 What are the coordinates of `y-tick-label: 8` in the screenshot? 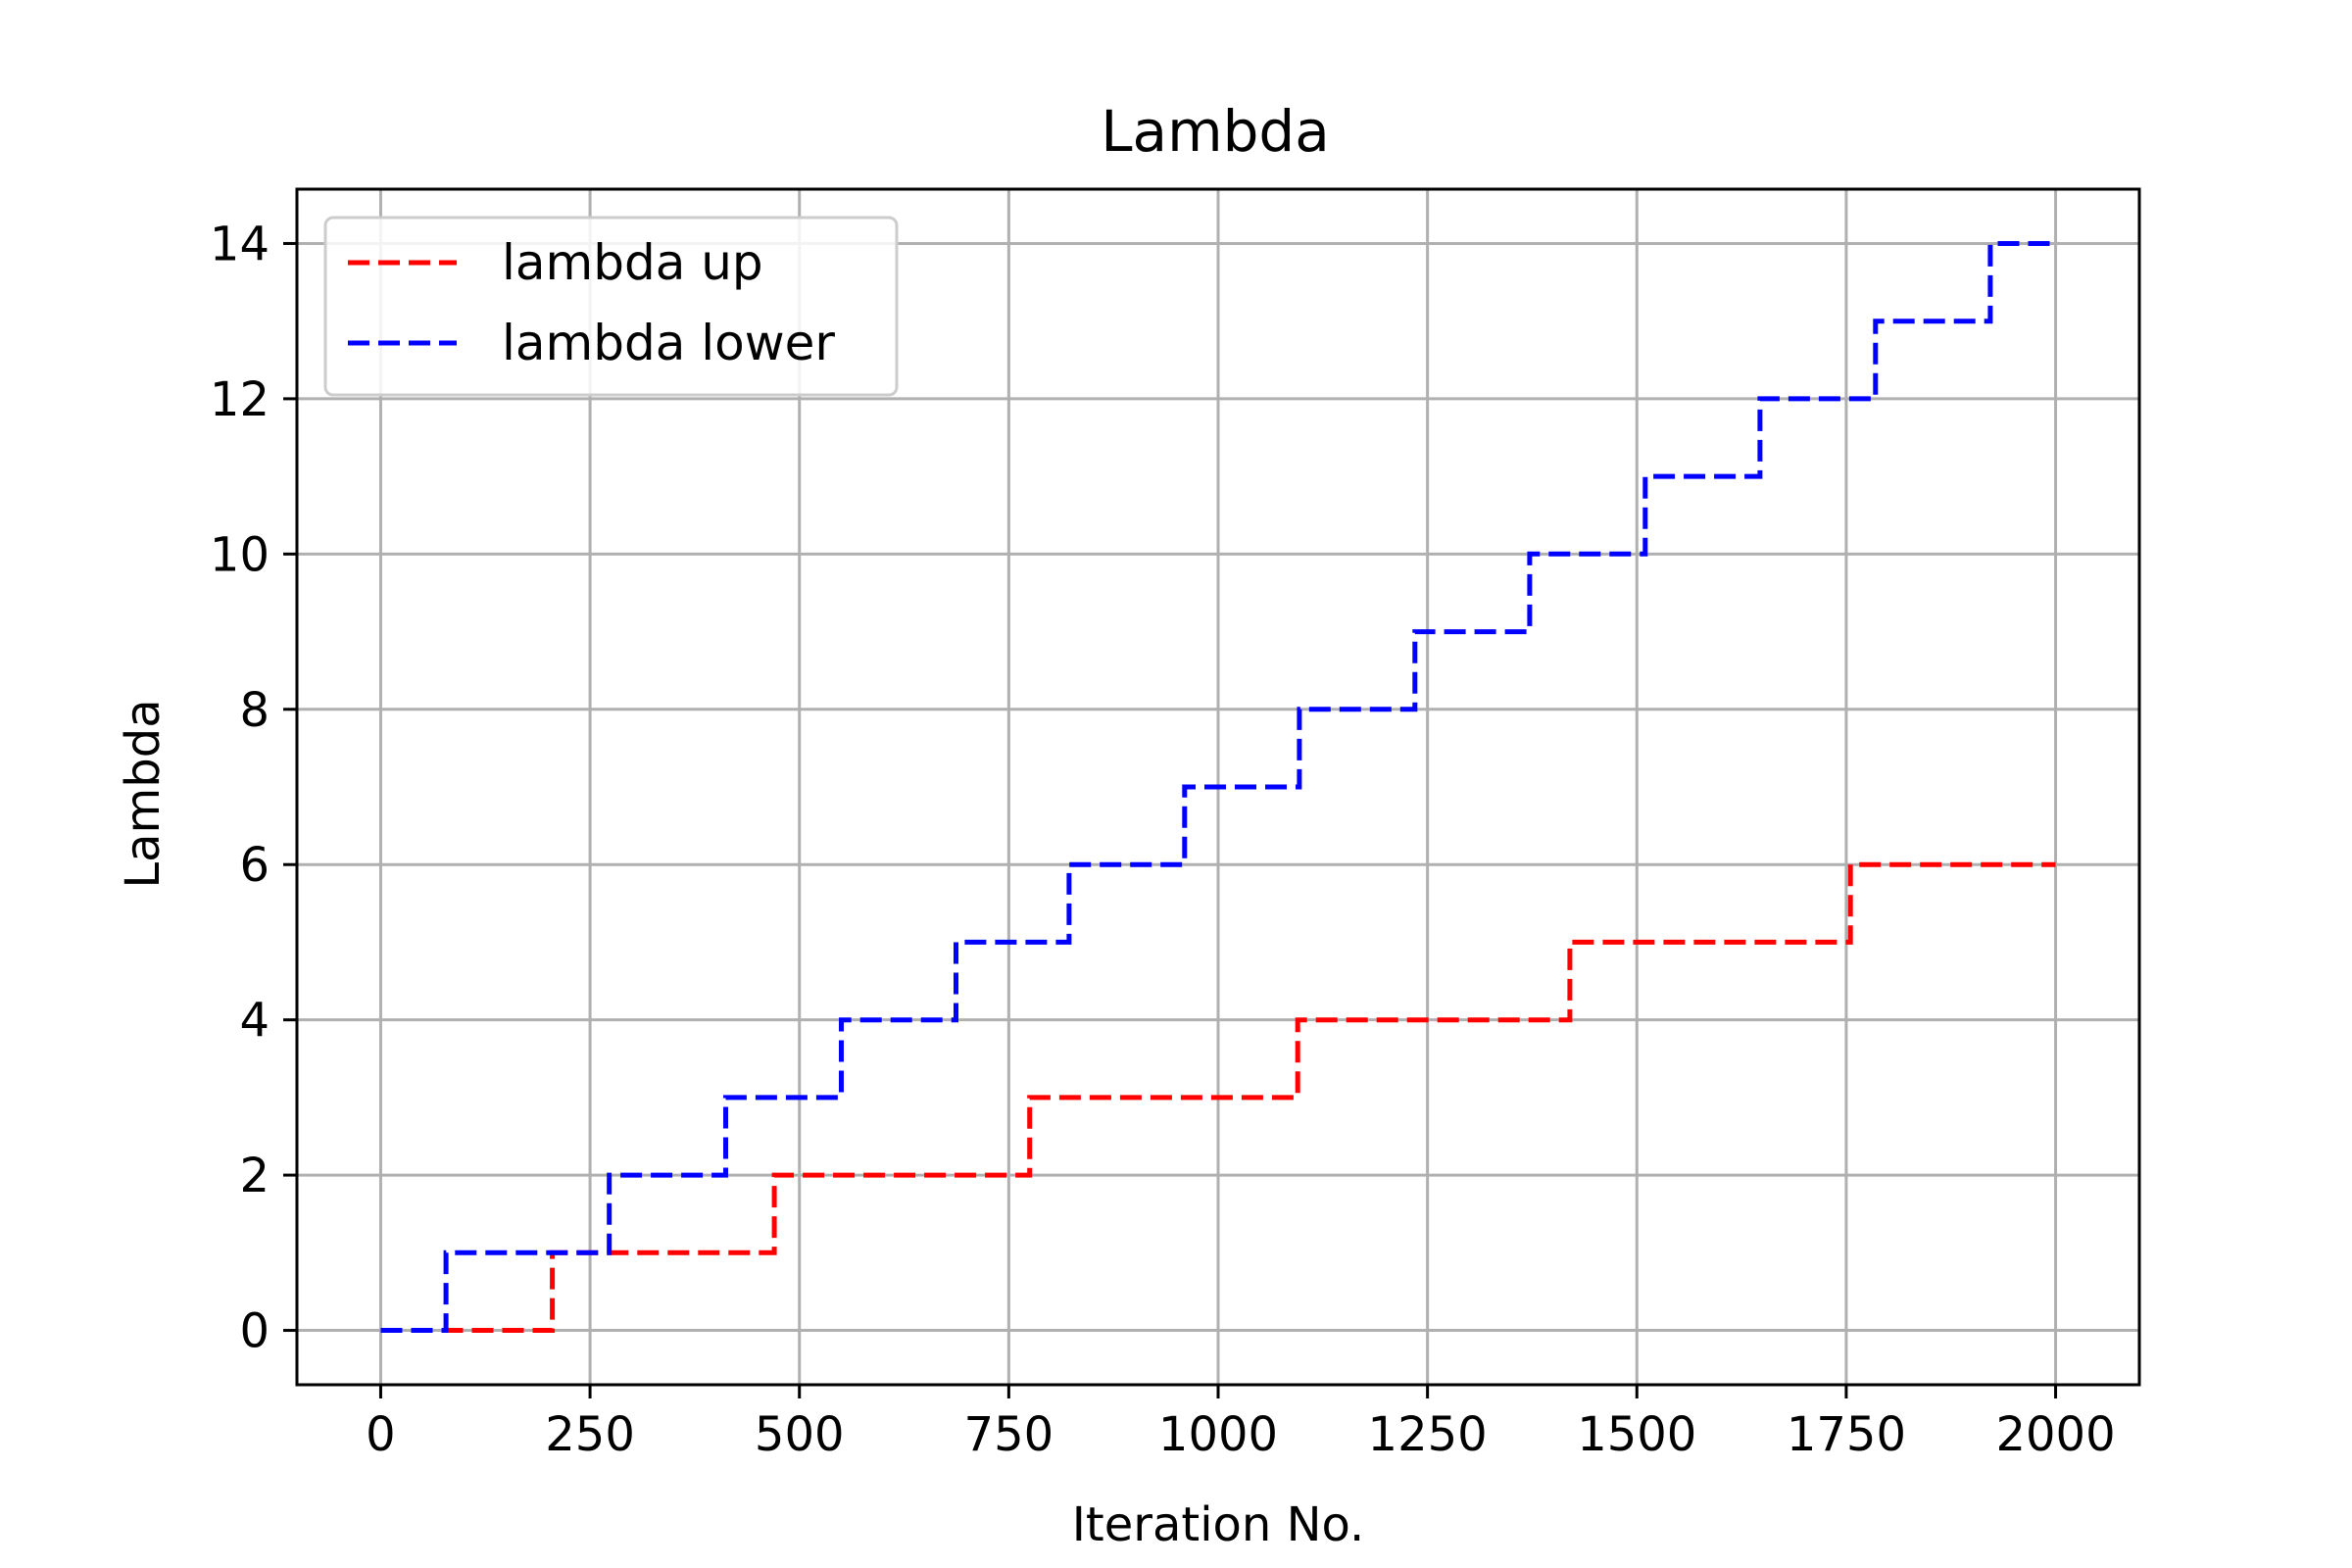 It's located at (254, 710).